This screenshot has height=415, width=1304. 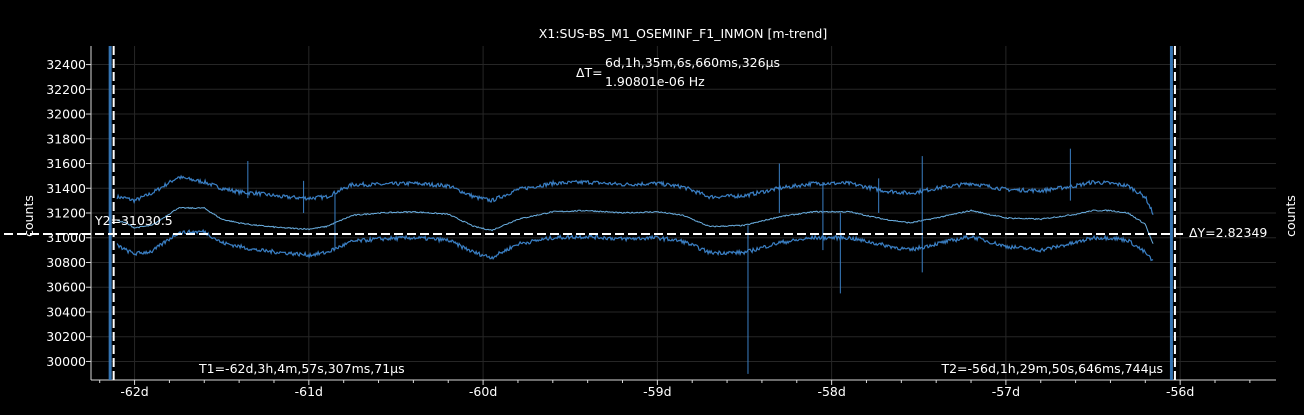 I want to click on y-tick-label: 30600, so click(x=66, y=287).